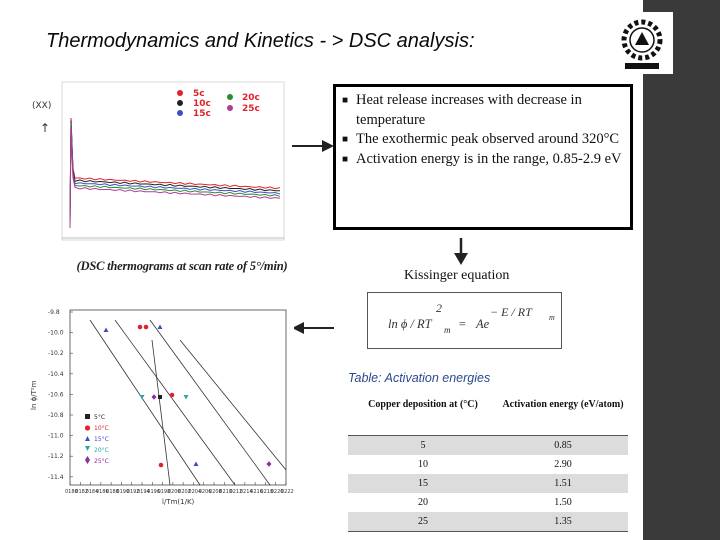 This screenshot has height=540, width=720. Describe the element at coordinates (99, 417) in the screenshot. I see `legend-label-5: 5°C` at that location.